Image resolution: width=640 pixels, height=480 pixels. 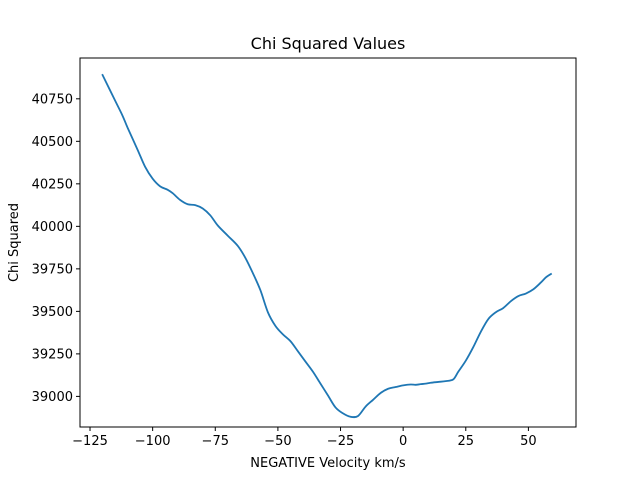 What do you see at coordinates (328, 463) in the screenshot?
I see `x-axis-label: NEGATIVE Velocity km/s` at bounding box center [328, 463].